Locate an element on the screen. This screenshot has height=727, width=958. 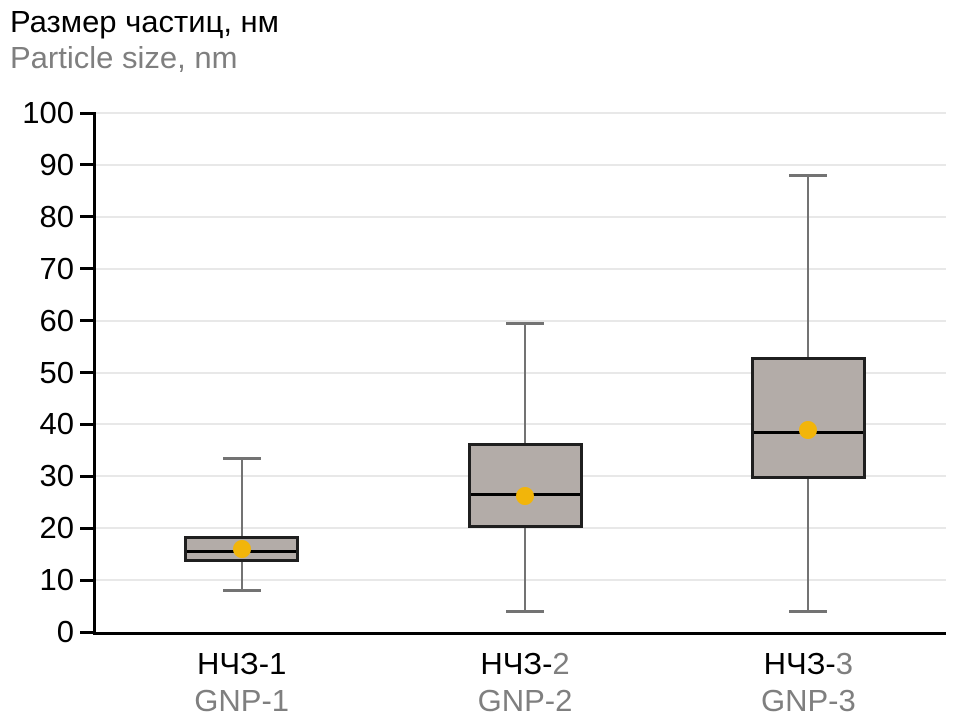
x-label-ru-digit: 3 is located at coordinates (844, 663).